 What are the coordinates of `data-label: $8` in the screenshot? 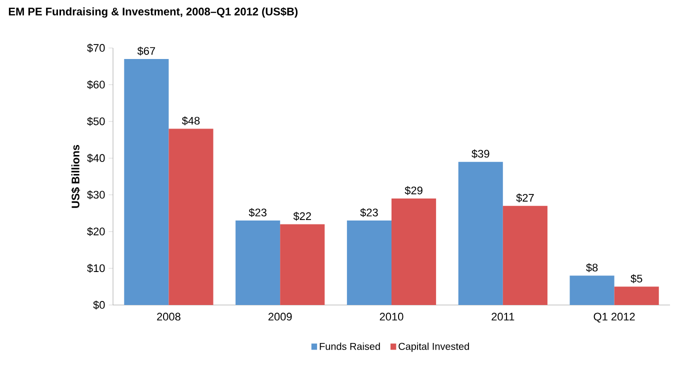 It's located at (592, 267).